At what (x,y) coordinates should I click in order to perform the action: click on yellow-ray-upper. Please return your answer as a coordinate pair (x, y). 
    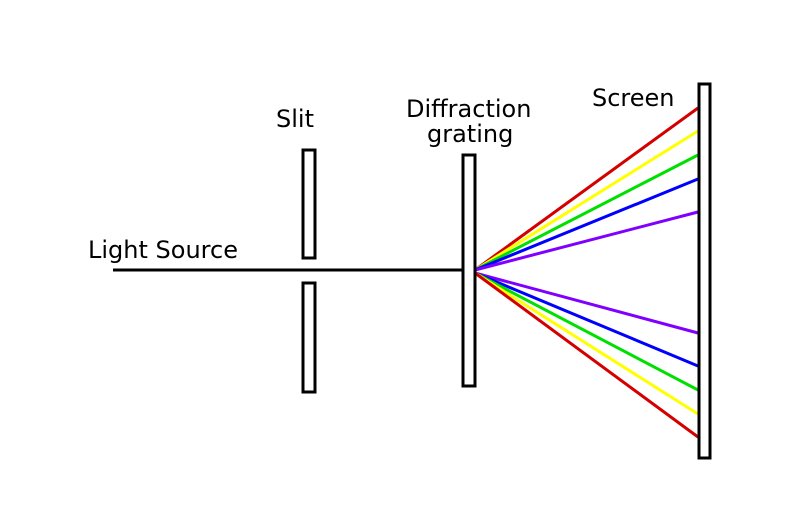
    Looking at the image, I should click on (586, 200).